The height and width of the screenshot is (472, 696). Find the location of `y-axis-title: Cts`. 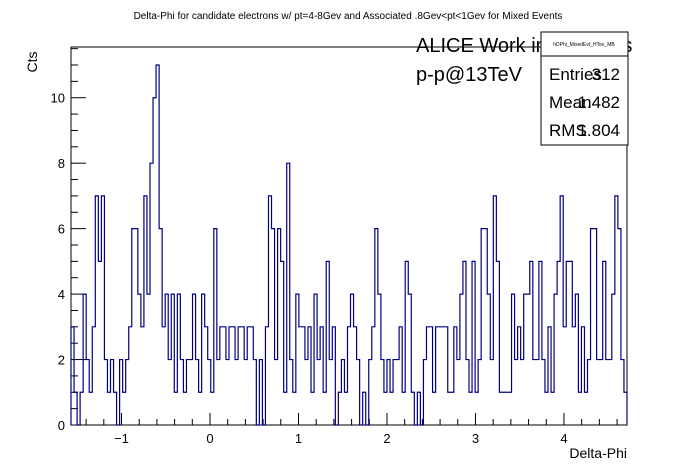

y-axis-title: Cts is located at coordinates (32, 62).